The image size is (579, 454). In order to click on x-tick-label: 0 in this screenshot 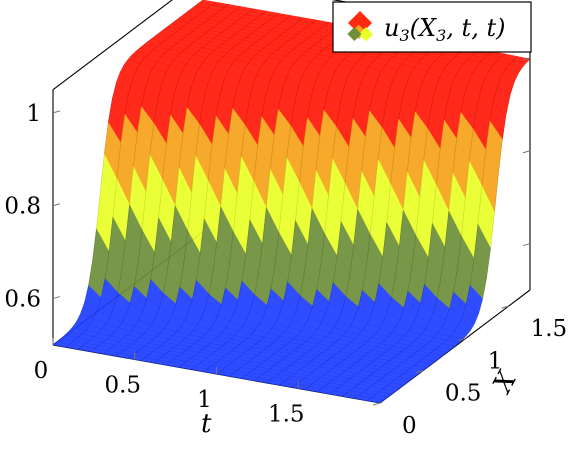, I will do `click(41, 371)`.